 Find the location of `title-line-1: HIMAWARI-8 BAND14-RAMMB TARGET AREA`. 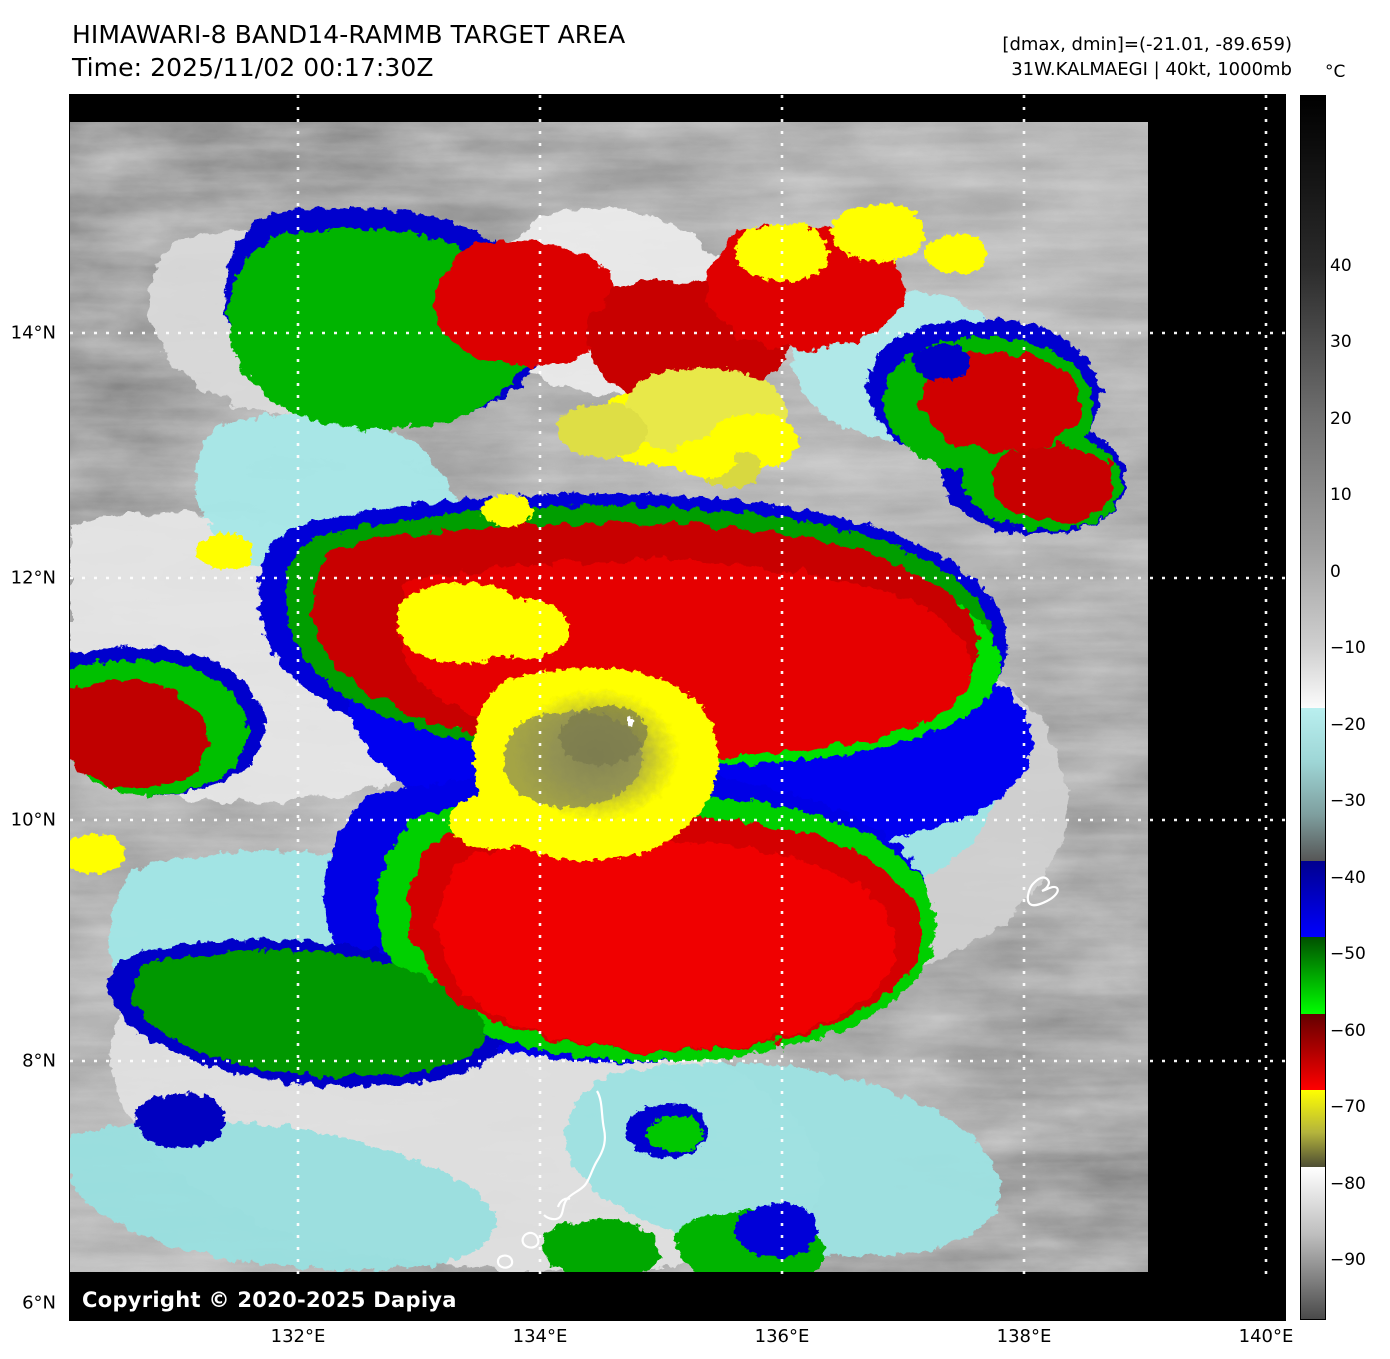

title-line-1: HIMAWARI-8 BAND14-RAMMB TARGET AREA is located at coordinates (349, 34).